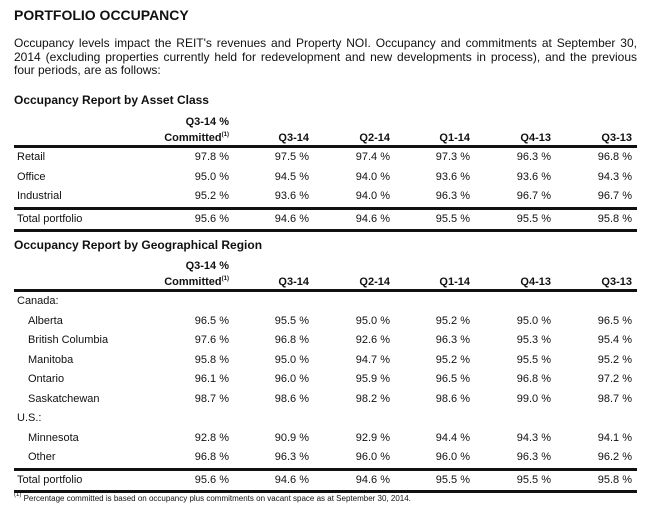 The image size is (647, 509). I want to click on group-label: Canada:, so click(38, 301).